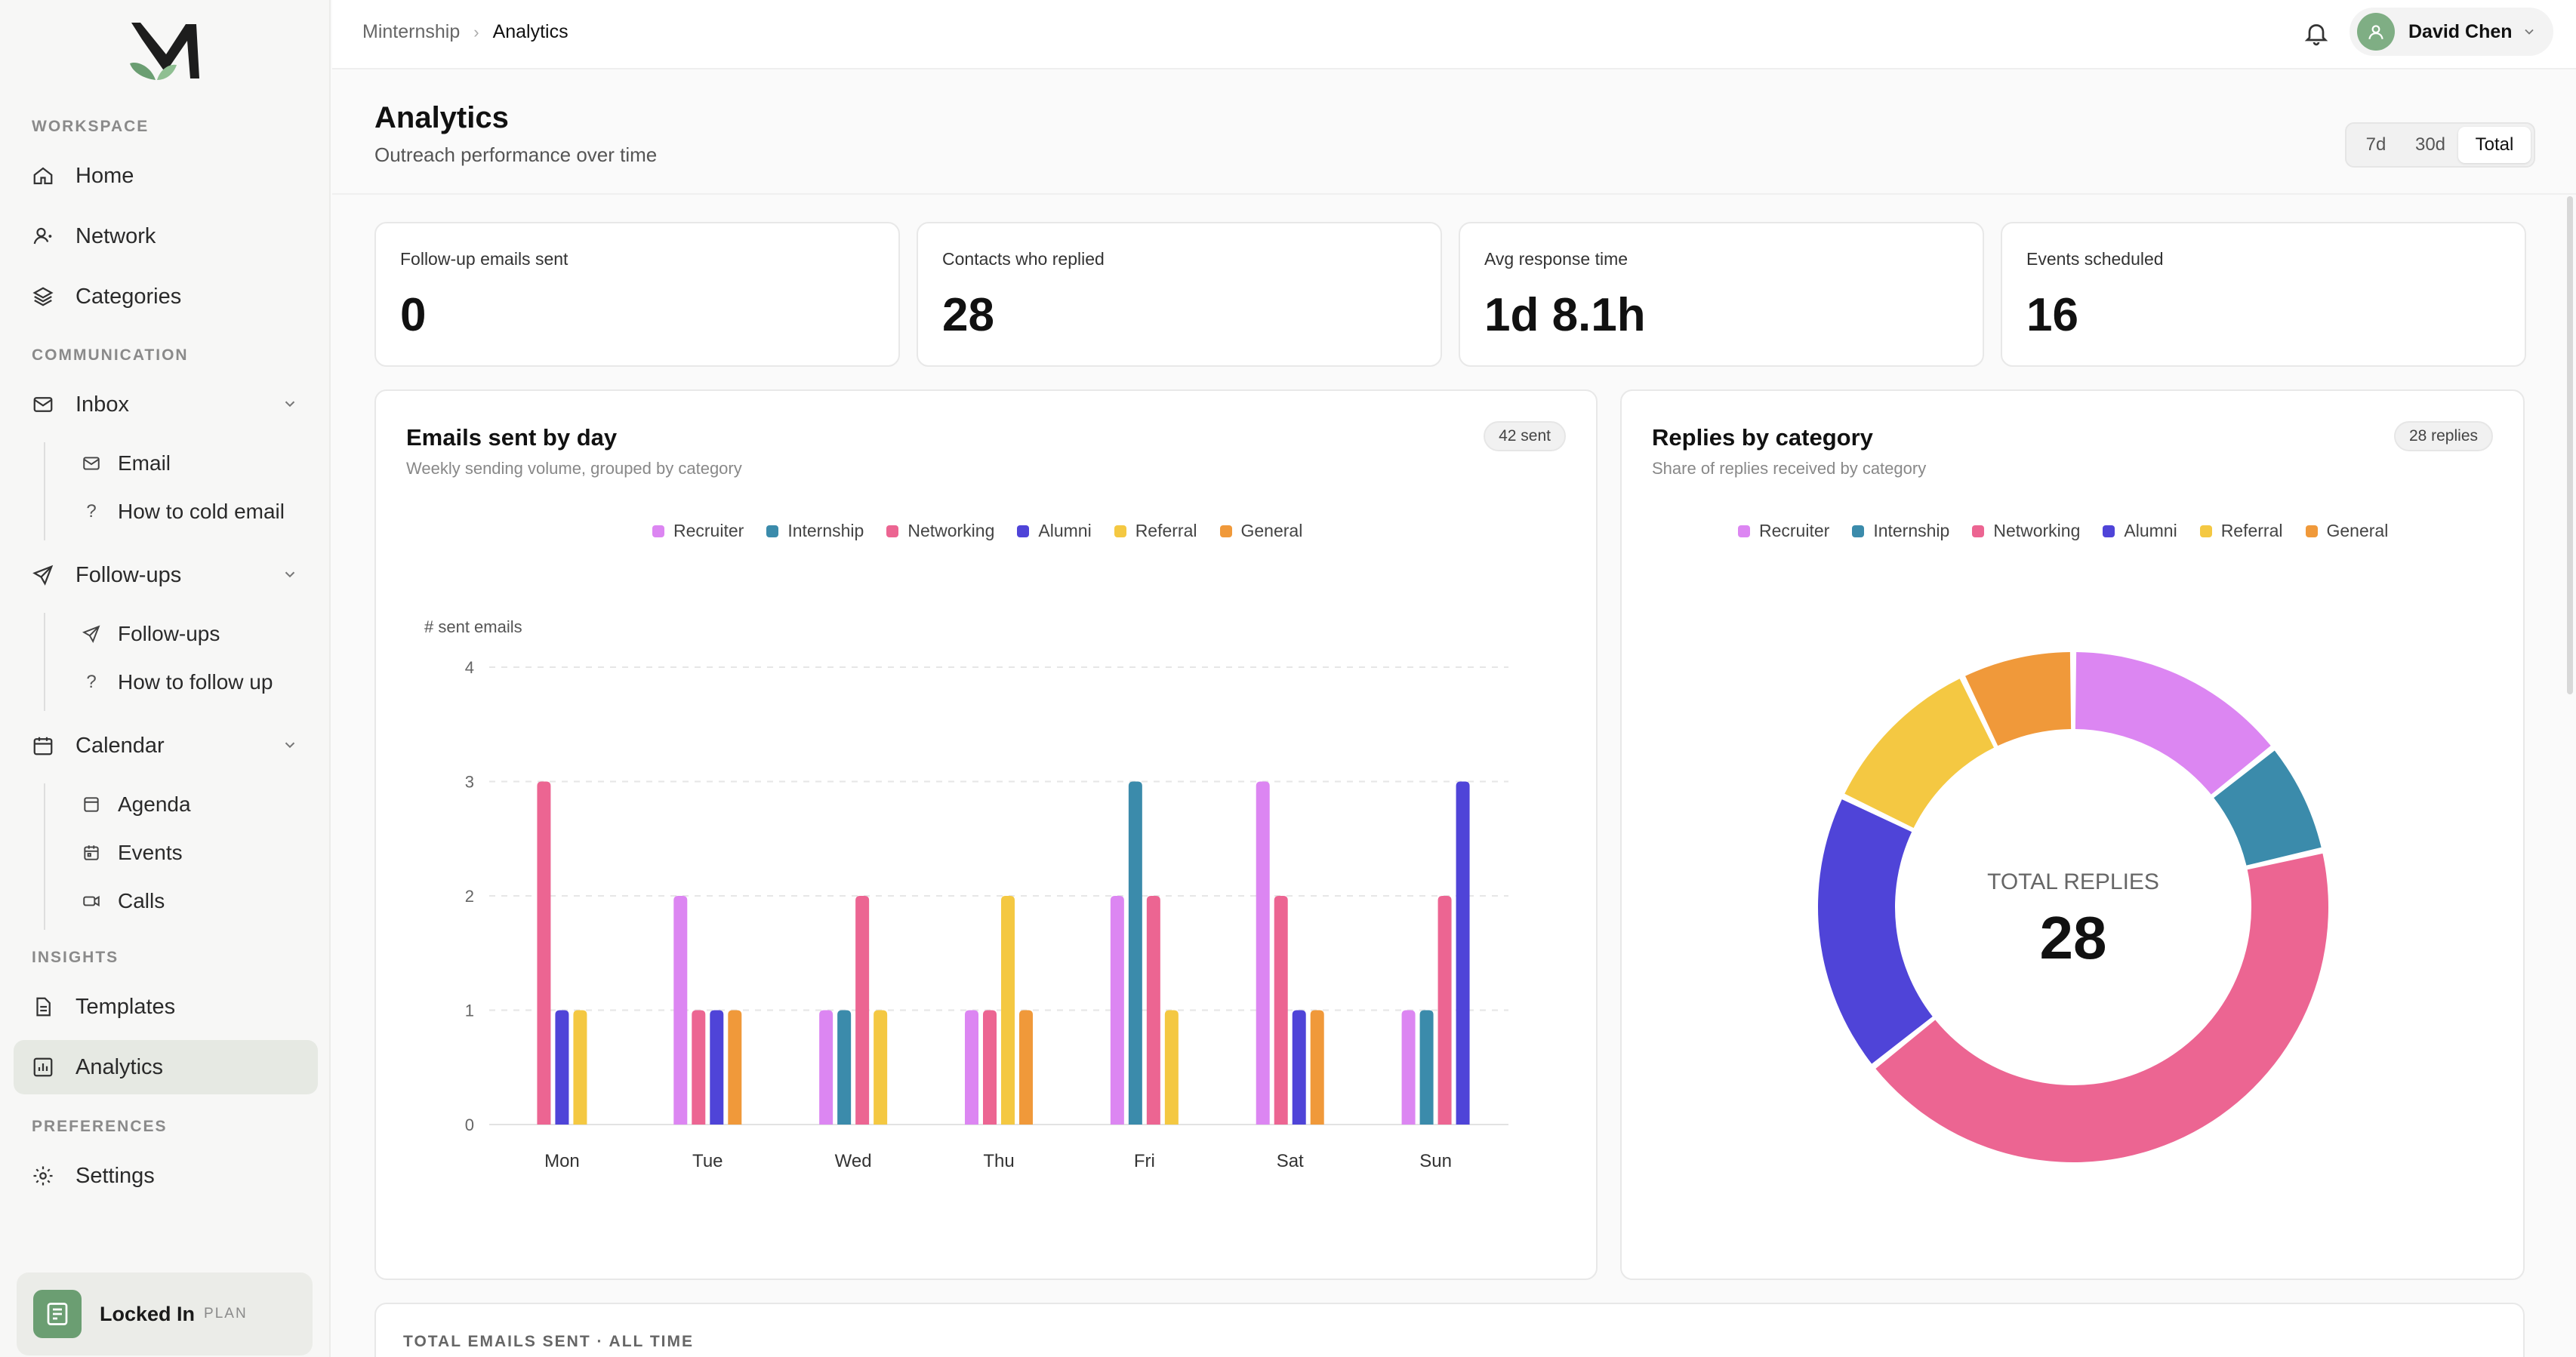  I want to click on bar-recruiter-fri, so click(1117, 1010).